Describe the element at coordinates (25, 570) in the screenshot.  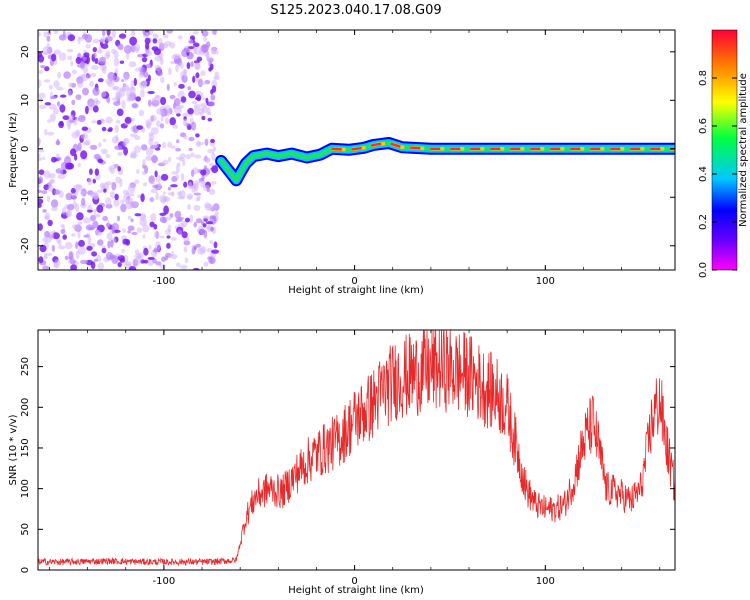
I see `y-tick-label: 0` at that location.